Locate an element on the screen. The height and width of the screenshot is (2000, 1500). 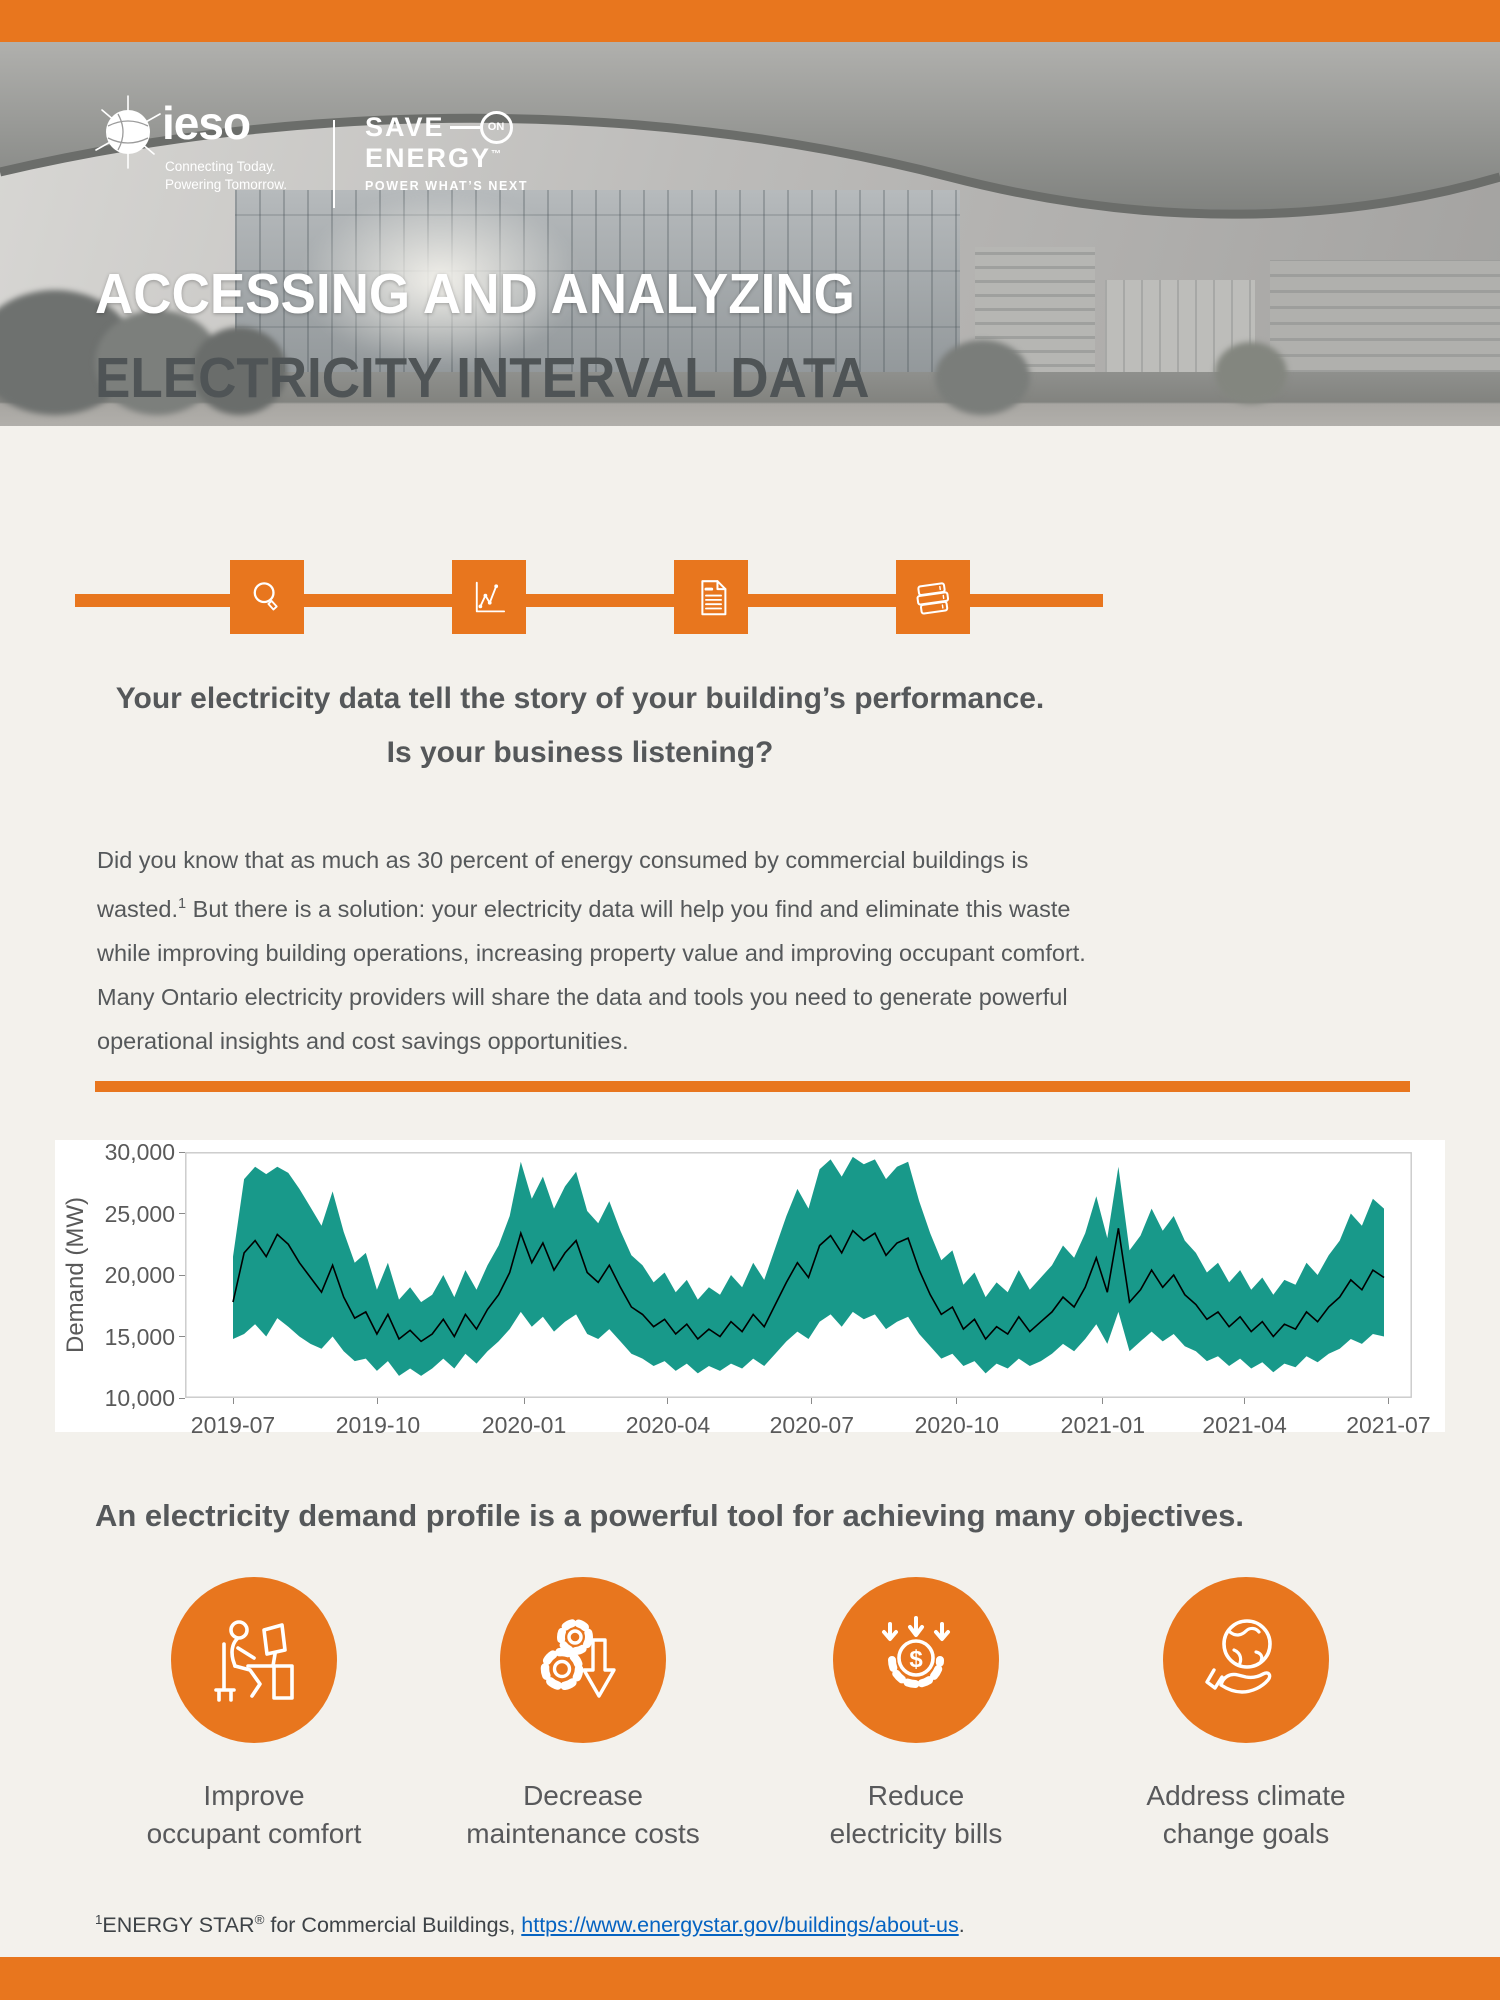
objective-label: Address climate change goals is located at coordinates (1246, 1814).